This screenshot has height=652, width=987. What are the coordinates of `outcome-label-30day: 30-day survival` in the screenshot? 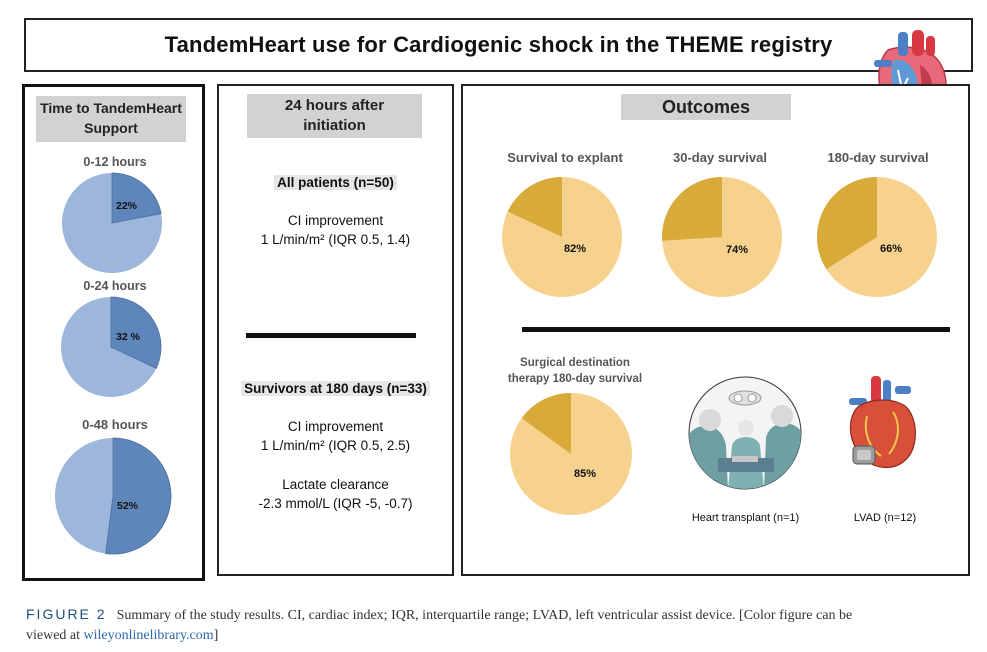 It's located at (720, 157).